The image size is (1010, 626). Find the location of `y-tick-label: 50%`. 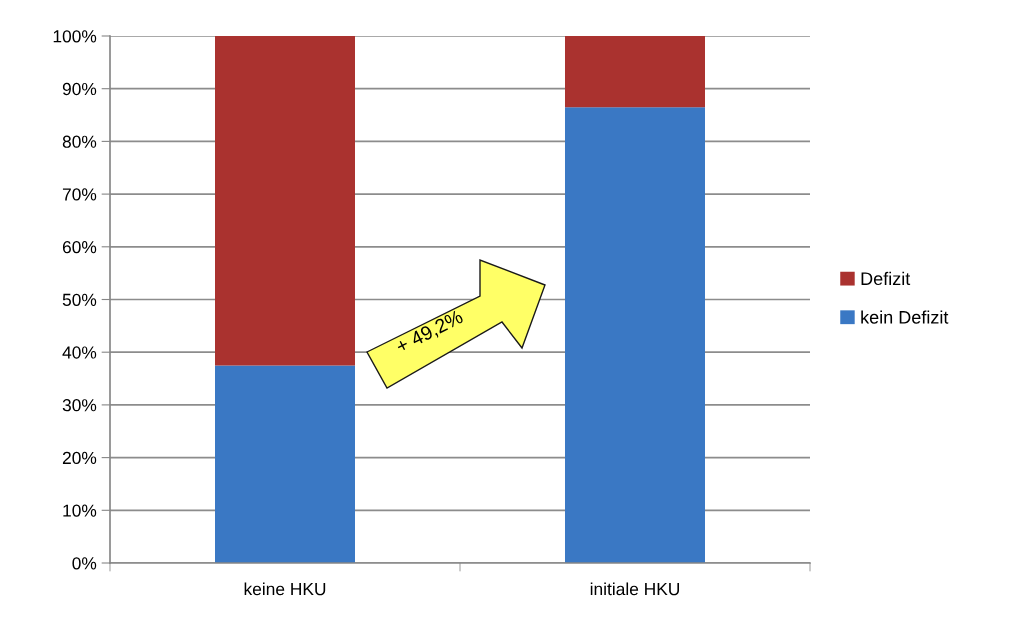

y-tick-label: 50% is located at coordinates (79, 299).